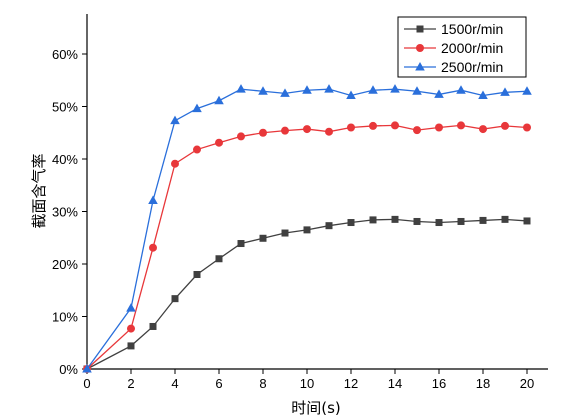  Describe the element at coordinates (316, 408) in the screenshot. I see `x-axis-title: 时间(s)` at that location.